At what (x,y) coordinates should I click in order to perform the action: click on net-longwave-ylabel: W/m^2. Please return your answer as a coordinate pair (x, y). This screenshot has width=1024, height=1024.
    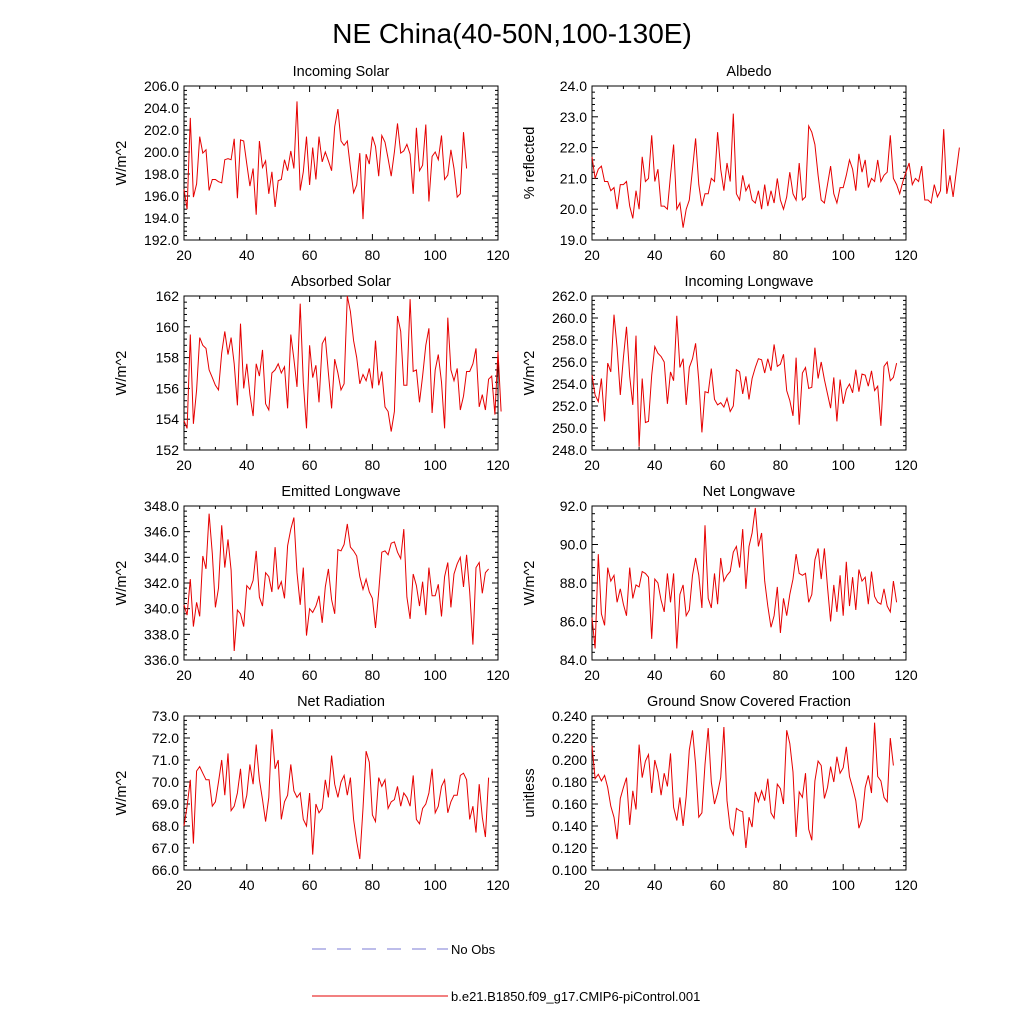
    Looking at the image, I should click on (530, 583).